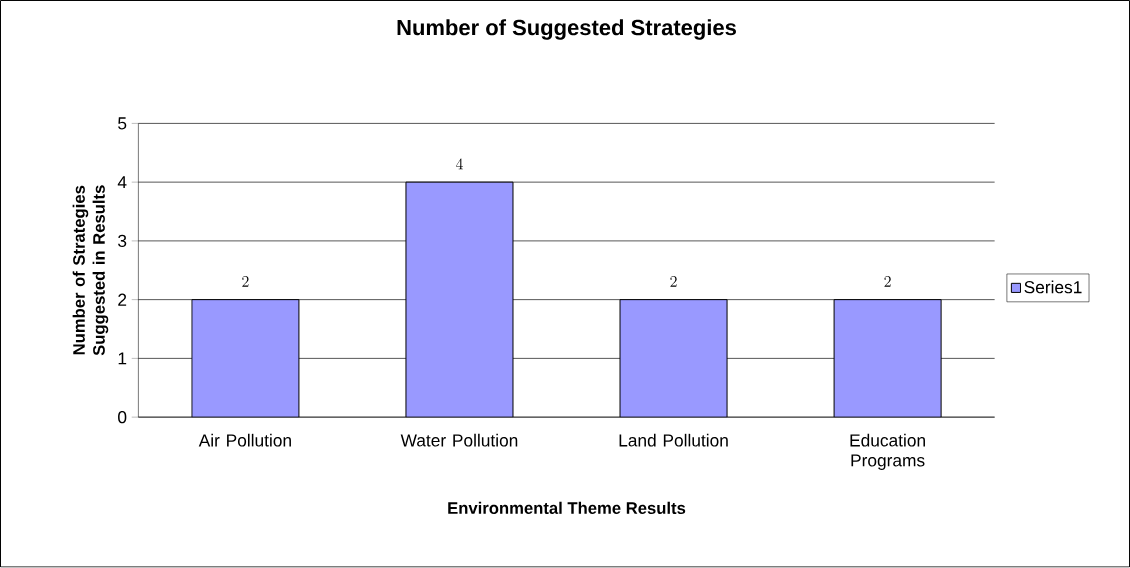 This screenshot has height=568, width=1130. Describe the element at coordinates (122, 123) in the screenshot. I see `y-tick-label: 5` at that location.